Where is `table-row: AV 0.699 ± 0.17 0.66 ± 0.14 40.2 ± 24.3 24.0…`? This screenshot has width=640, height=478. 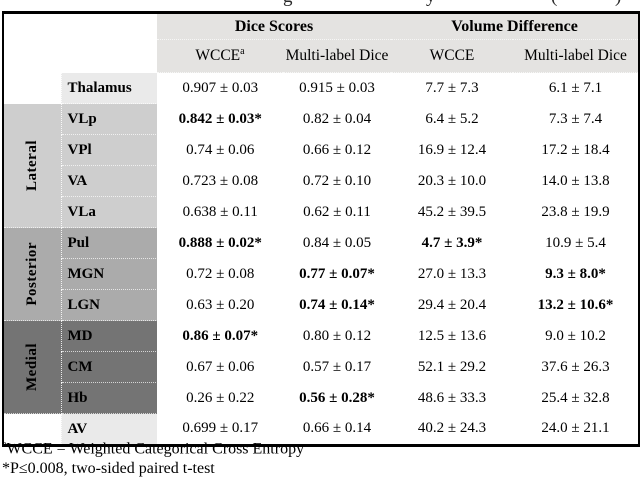 table-row: AV 0.699 ± 0.17 0.66 ± 0.14 40.2 ± 24.3 24.0… is located at coordinates (321, 429).